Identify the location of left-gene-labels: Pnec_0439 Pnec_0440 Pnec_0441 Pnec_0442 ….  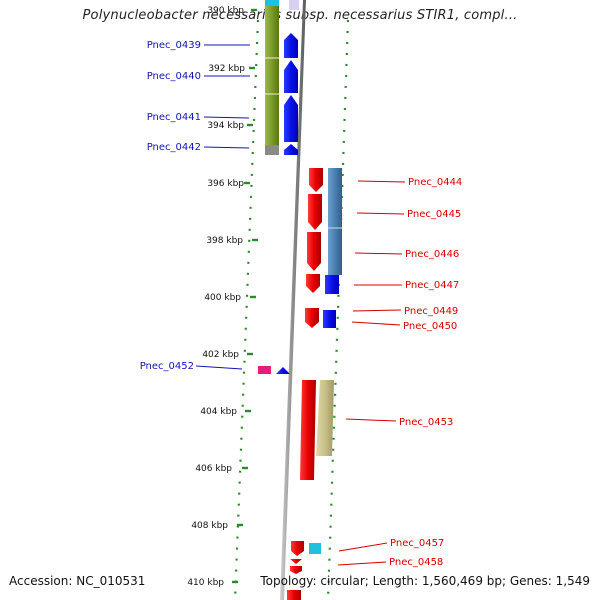
(195, 206).